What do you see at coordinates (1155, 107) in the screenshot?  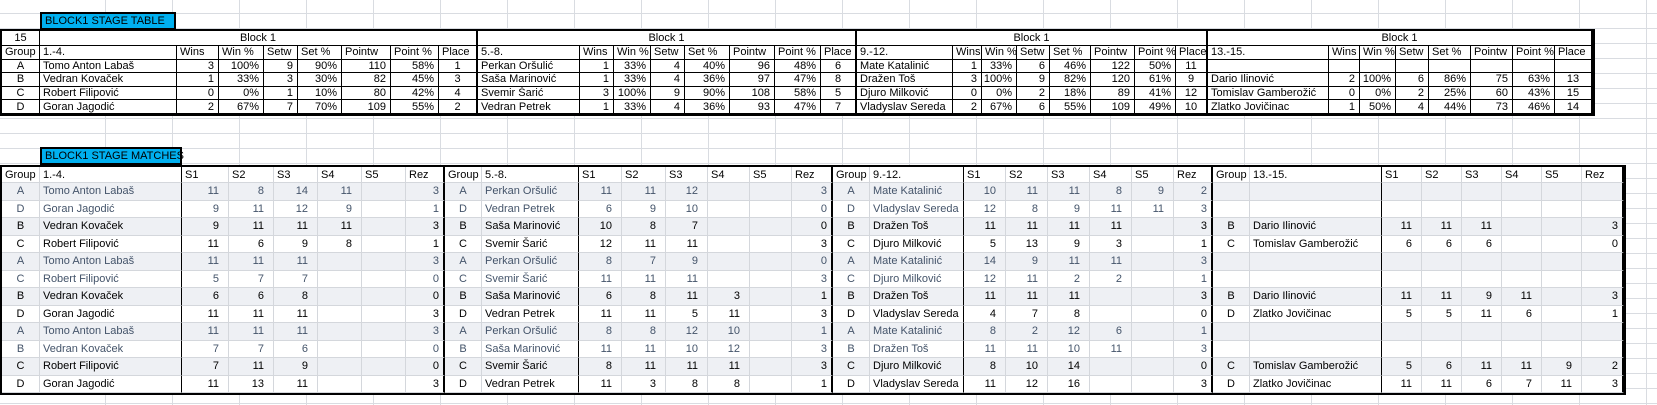 I see `stage-stat-cell: 49%` at bounding box center [1155, 107].